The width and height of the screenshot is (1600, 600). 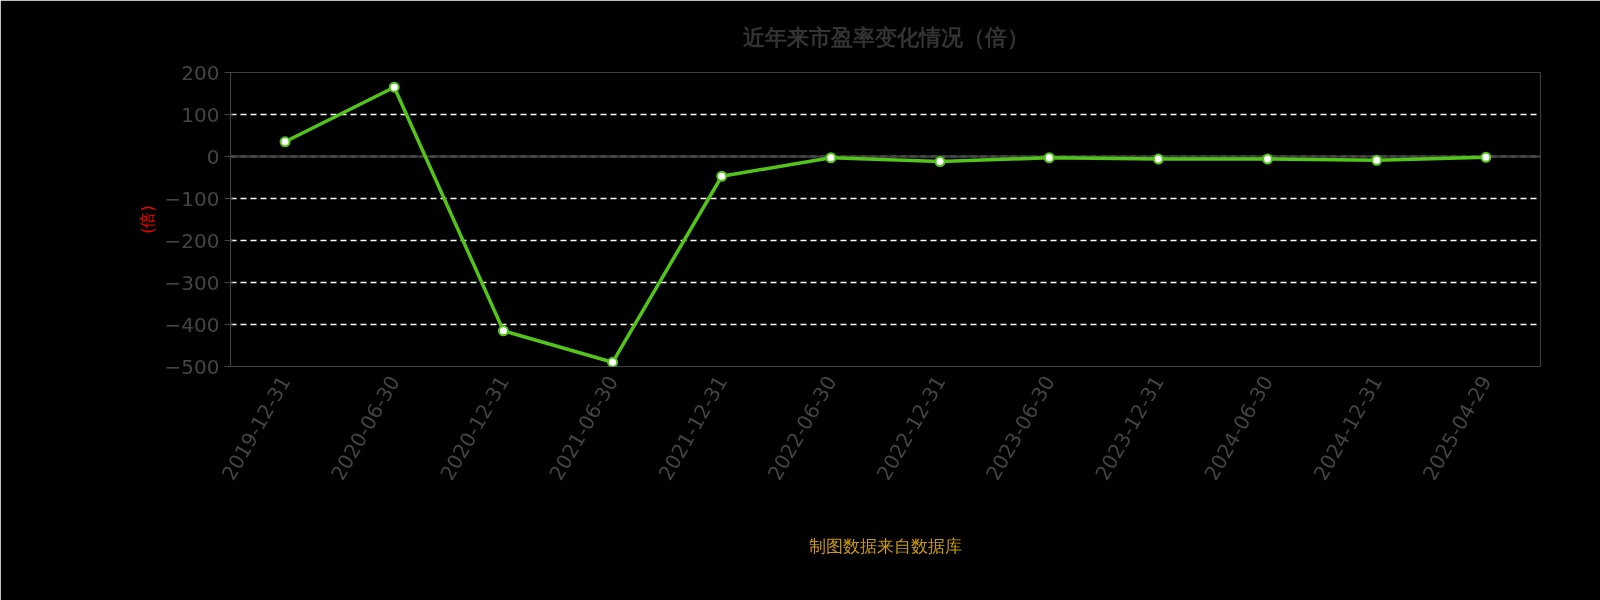 I want to click on y-axis-title: (倍), so click(x=147, y=219).